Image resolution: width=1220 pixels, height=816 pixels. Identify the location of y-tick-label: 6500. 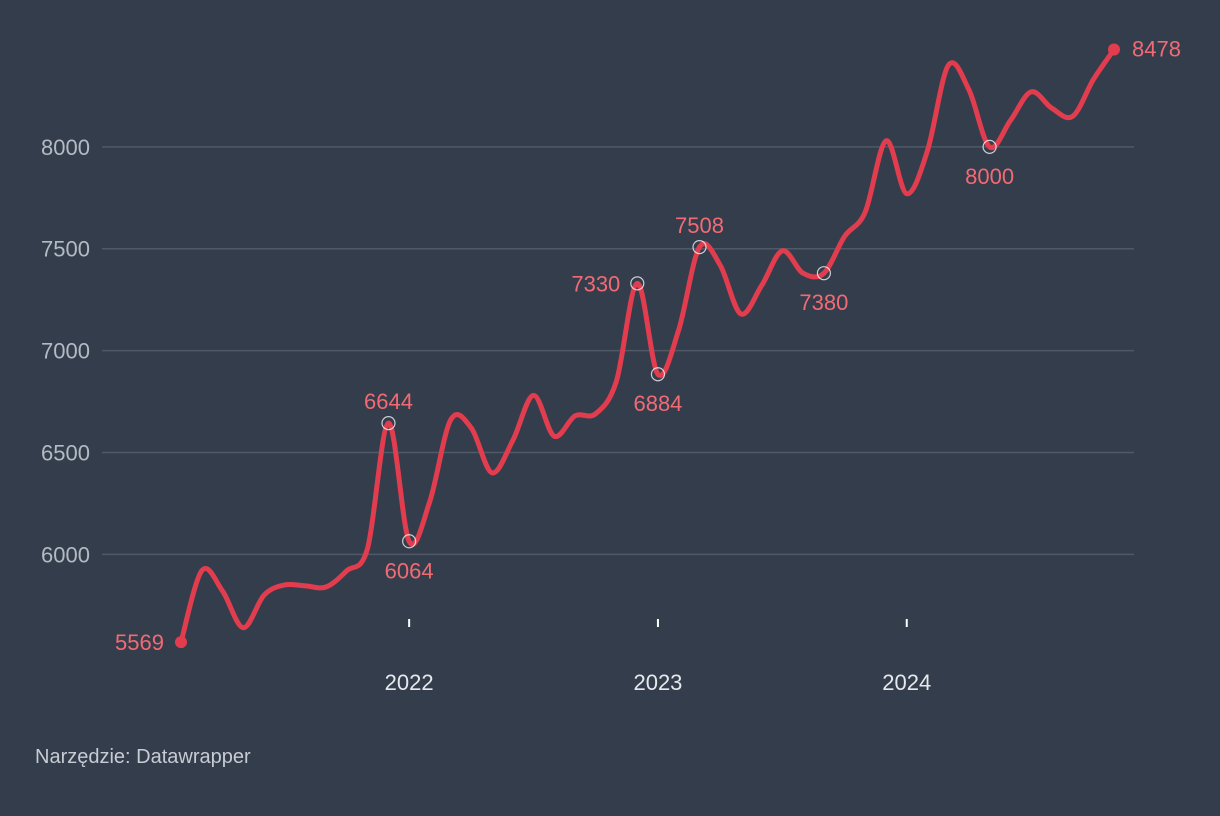
(65, 452).